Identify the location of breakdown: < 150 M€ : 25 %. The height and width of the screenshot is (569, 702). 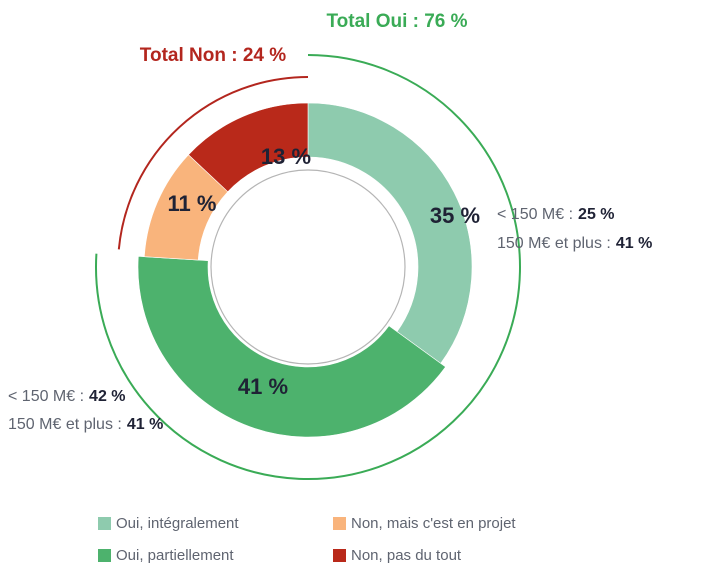
(556, 214).